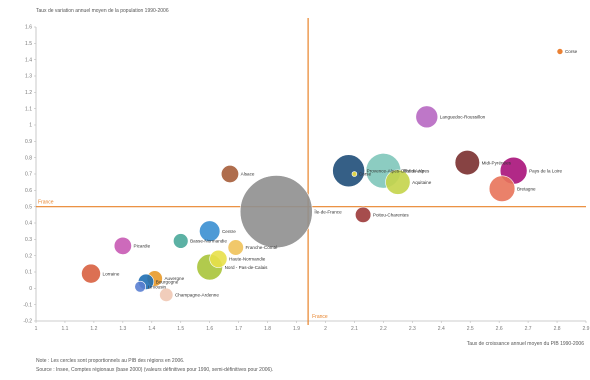  Describe the element at coordinates (142, 246) in the screenshot. I see `bubble-label: Picardie` at that location.